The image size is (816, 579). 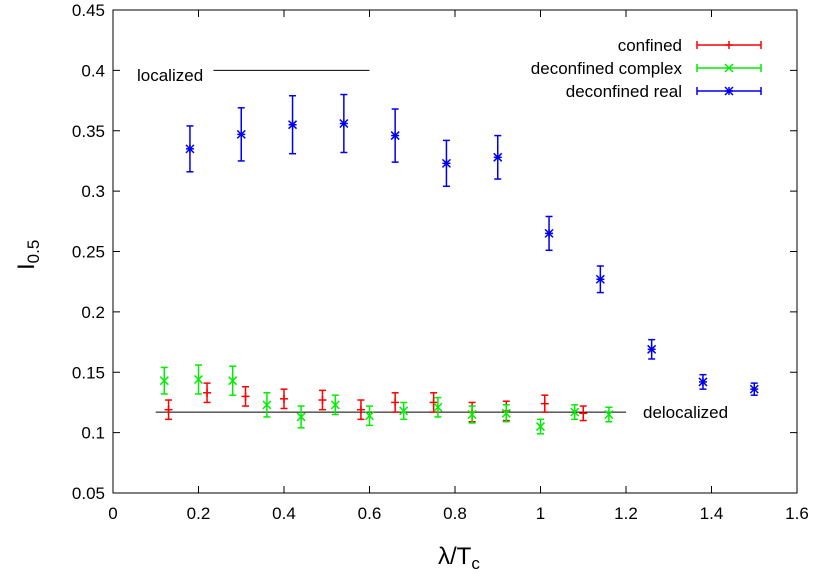 What do you see at coordinates (93, 191) in the screenshot?
I see `y-tick-label: 0.3` at bounding box center [93, 191].